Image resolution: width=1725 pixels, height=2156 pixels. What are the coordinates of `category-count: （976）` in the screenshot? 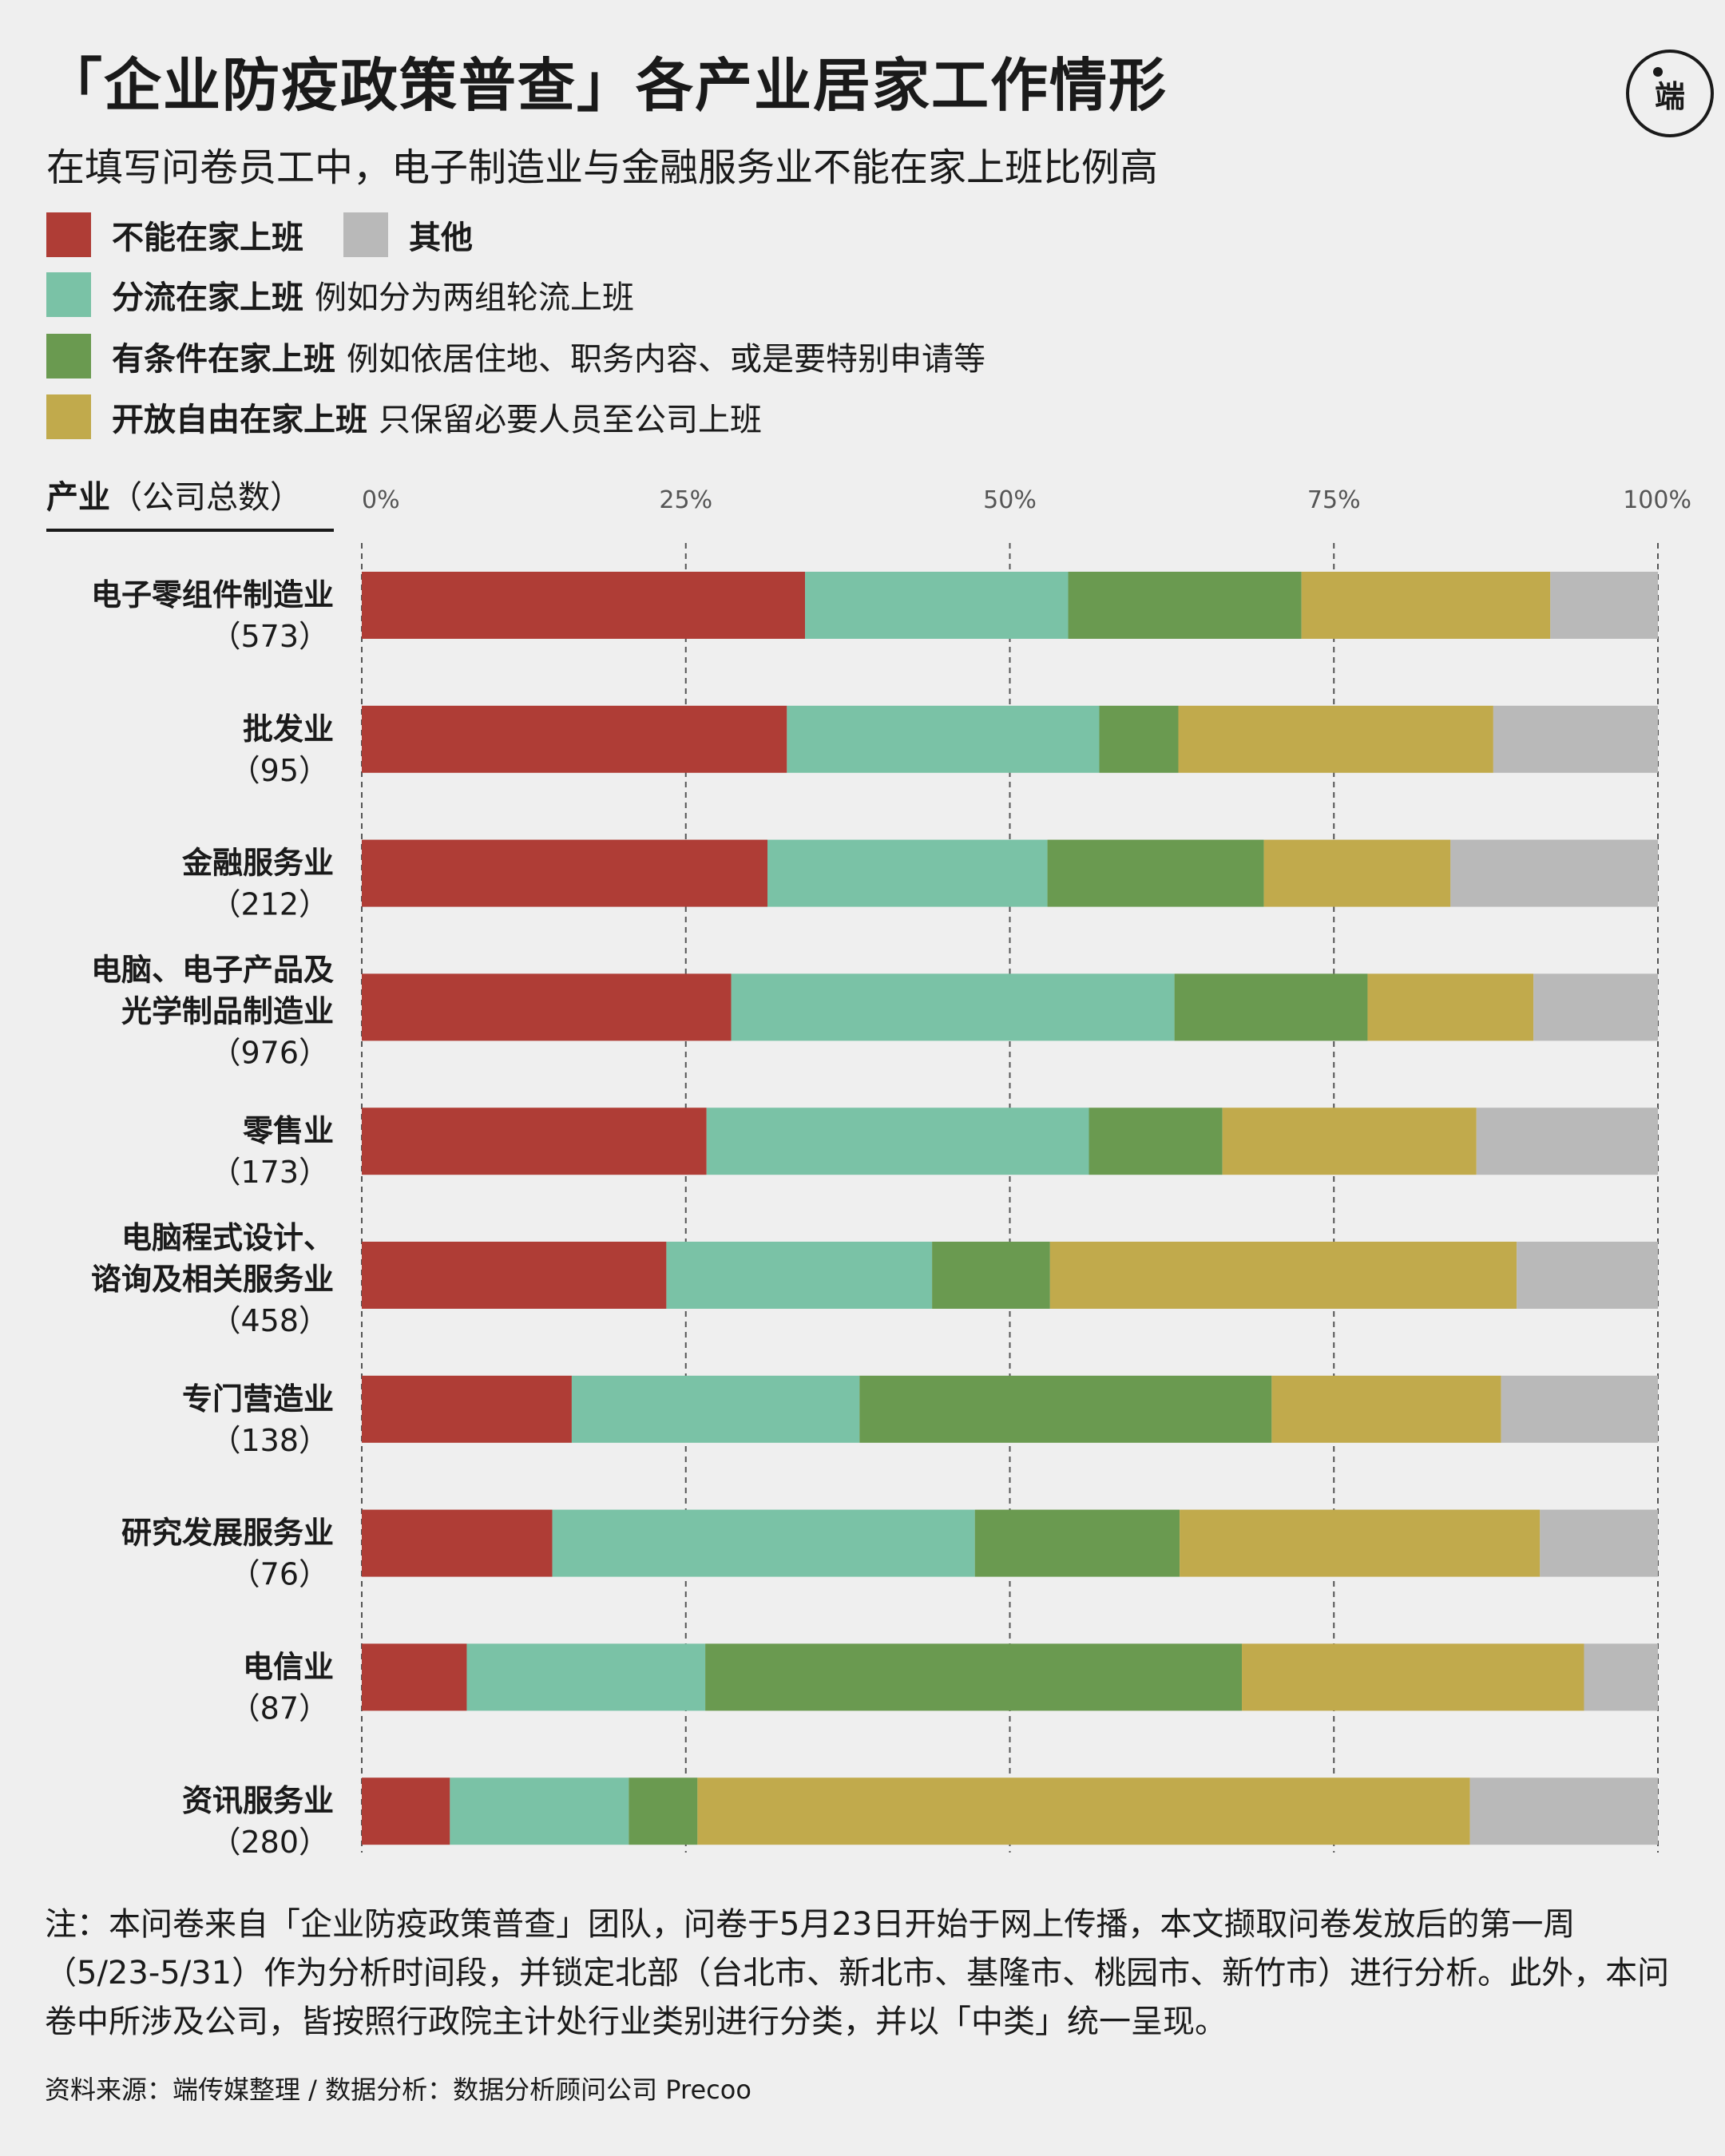 It's located at (270, 1052).